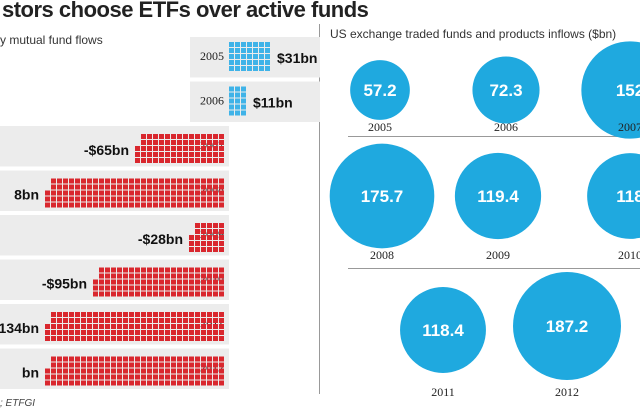 The image size is (640, 420). What do you see at coordinates (106, 150) in the screenshot?
I see `bar-label-2007: -$65bn` at bounding box center [106, 150].